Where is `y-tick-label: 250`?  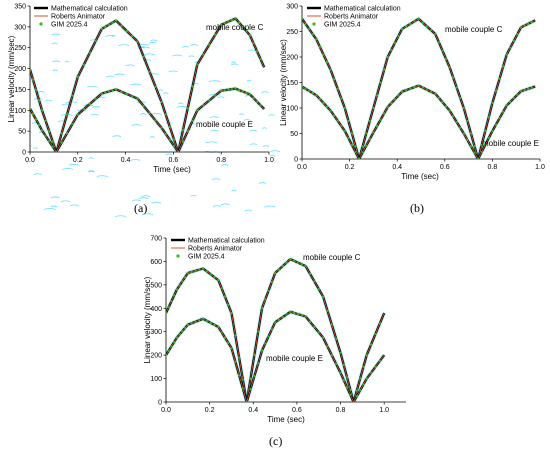 y-tick-label: 250 is located at coordinates (292, 32).